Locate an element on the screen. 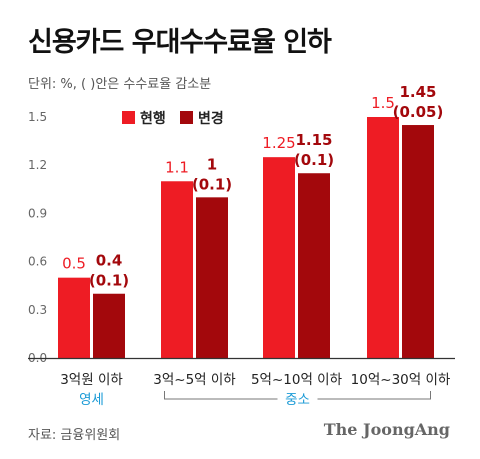 This screenshot has height=459, width=480. data-label-changed: 1.45 is located at coordinates (417, 92).